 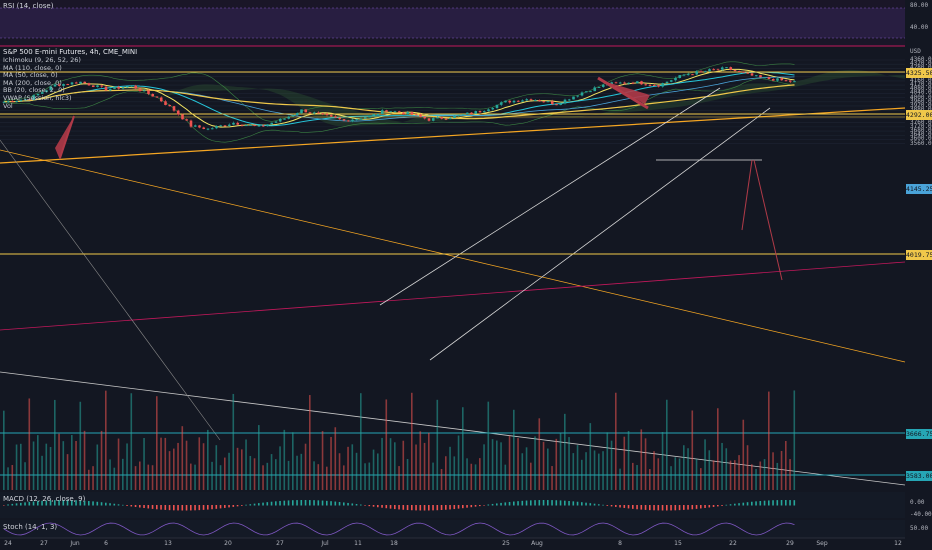 I want to click on indicator-ma50: MA (50, close, 0), so click(x=30, y=75).